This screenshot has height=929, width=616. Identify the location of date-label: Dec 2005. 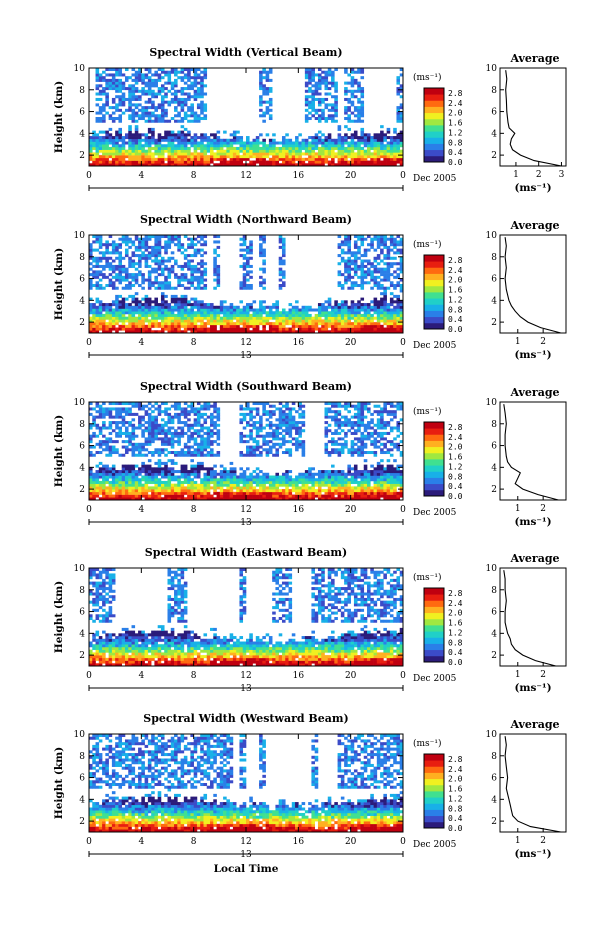
(435, 346).